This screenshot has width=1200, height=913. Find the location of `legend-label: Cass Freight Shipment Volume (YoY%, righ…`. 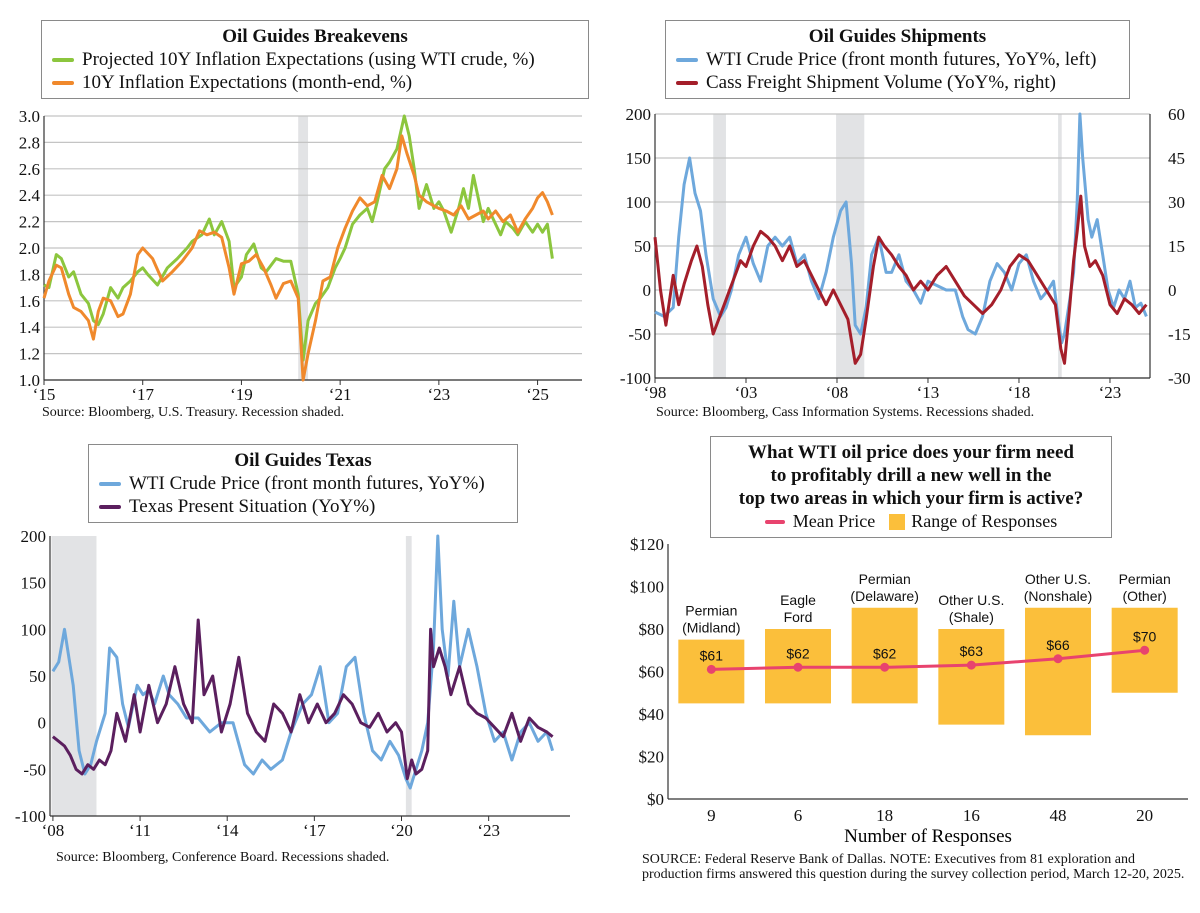

legend-label: Cass Freight Shipment Volume (YoY%, righ… is located at coordinates (881, 82).